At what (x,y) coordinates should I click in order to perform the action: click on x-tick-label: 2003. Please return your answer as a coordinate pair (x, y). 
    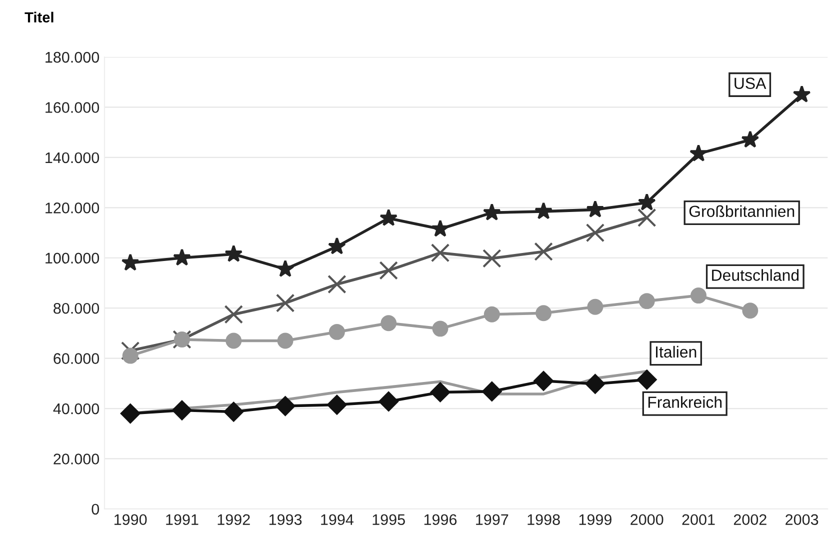
    Looking at the image, I should click on (802, 520).